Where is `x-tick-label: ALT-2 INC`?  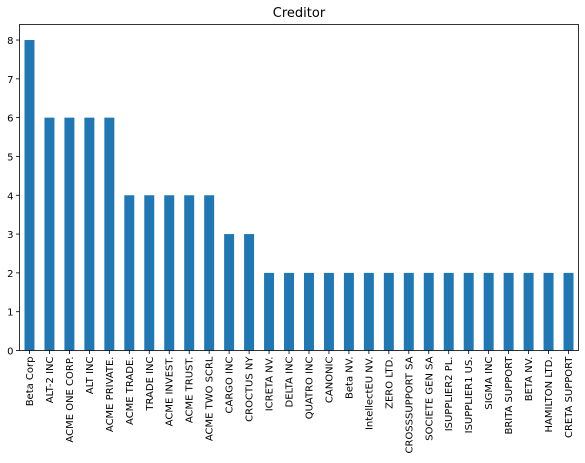
x-tick-label: ALT-2 INC is located at coordinates (50, 379).